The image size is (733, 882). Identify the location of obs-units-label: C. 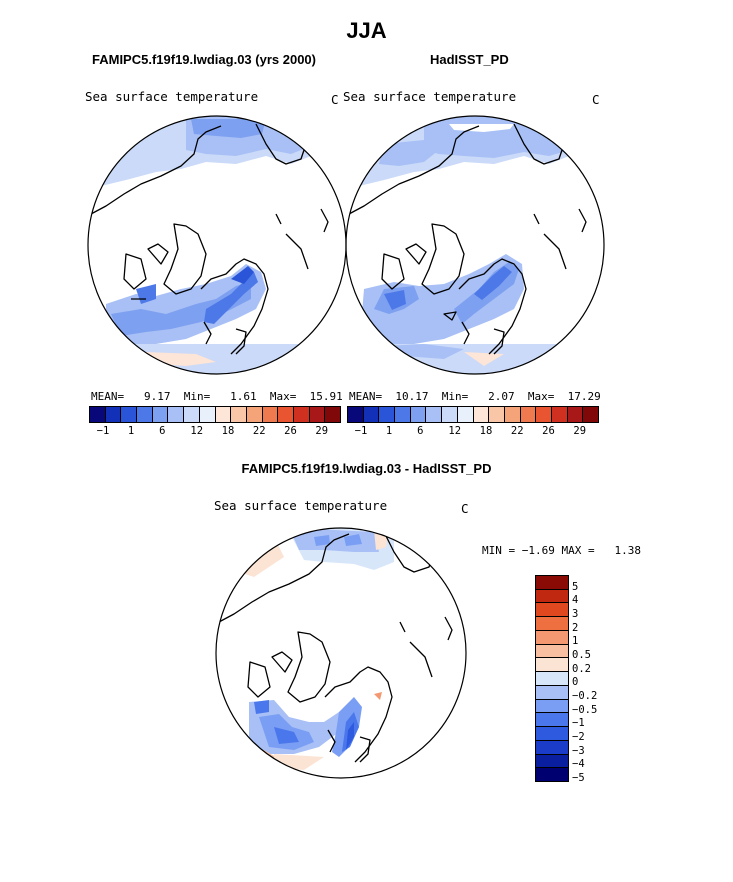
(596, 99).